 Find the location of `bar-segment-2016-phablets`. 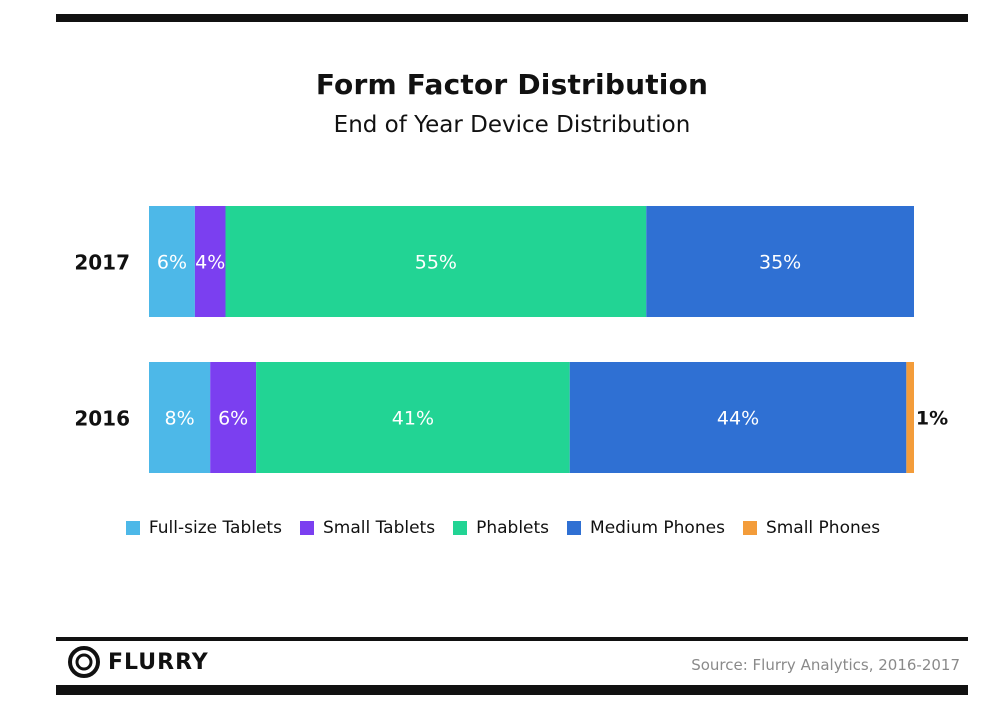

bar-segment-2016-phablets is located at coordinates (413, 417).